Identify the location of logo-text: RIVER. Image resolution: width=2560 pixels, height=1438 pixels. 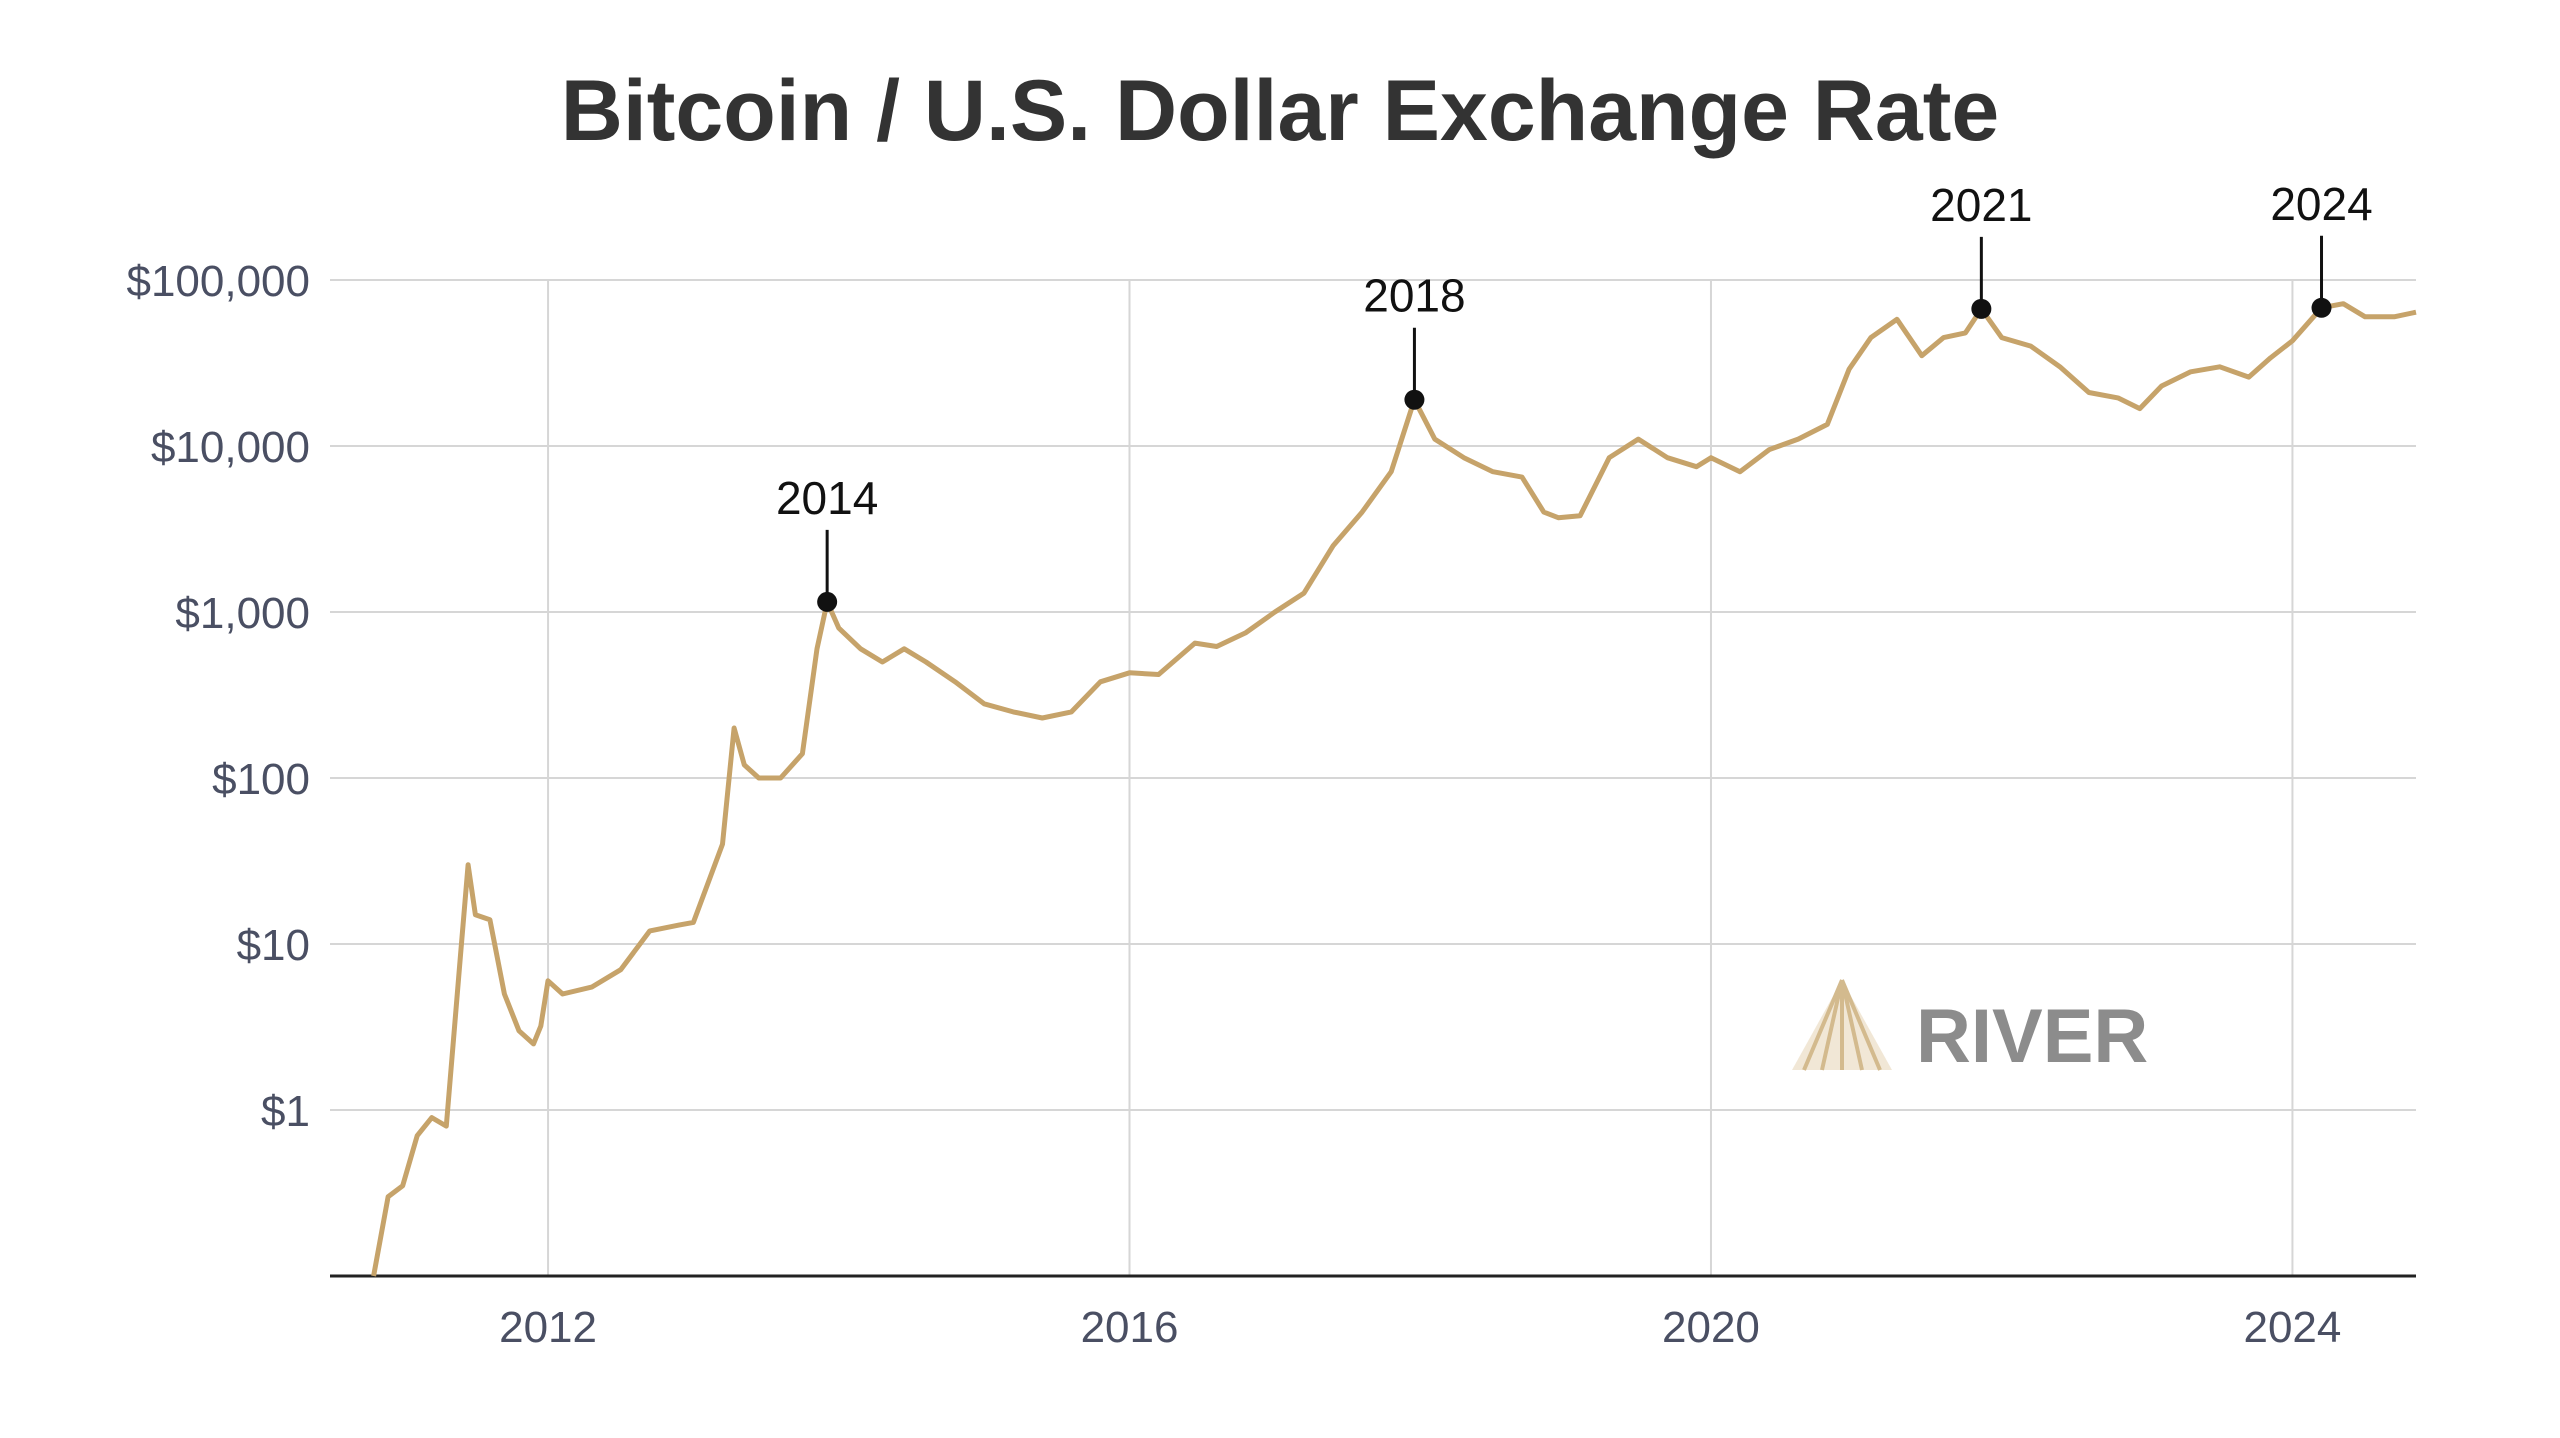
(2032, 1036).